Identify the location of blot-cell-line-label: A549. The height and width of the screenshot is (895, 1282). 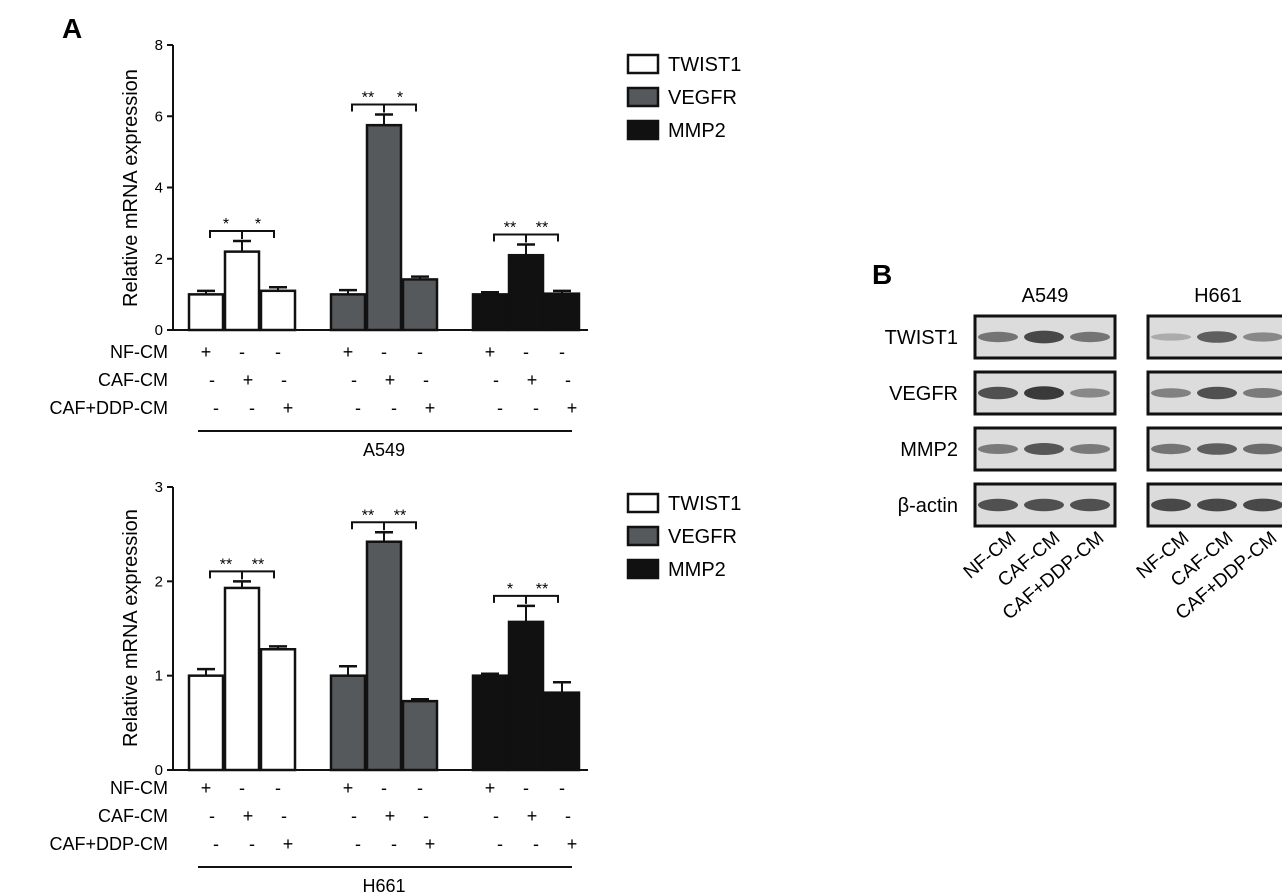
(1045, 296).